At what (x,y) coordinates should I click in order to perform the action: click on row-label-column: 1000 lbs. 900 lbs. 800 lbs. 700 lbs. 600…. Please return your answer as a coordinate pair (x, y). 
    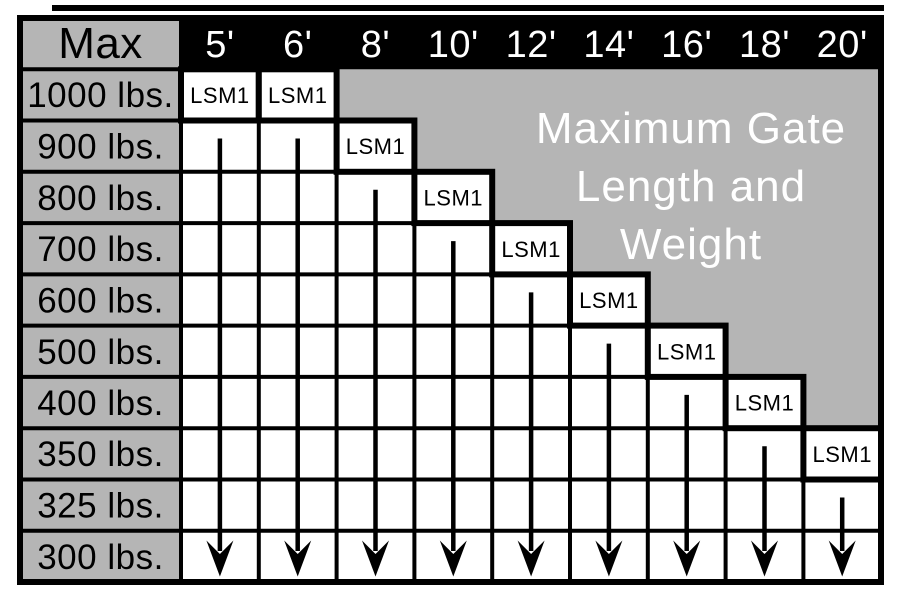
    Looking at the image, I should click on (100, 326).